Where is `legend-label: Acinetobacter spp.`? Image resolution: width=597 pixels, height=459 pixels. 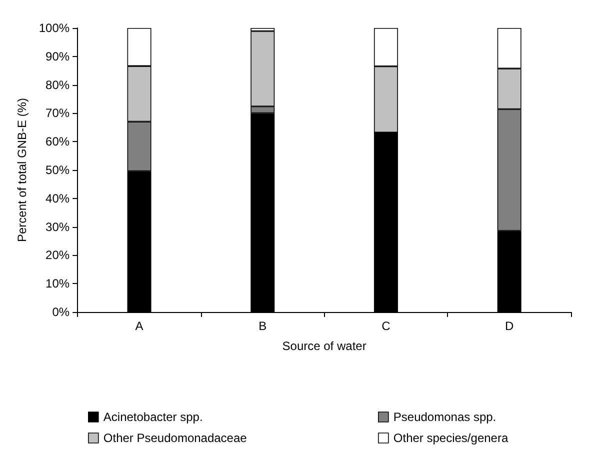
legend-label: Acinetobacter spp. is located at coordinates (153, 417).